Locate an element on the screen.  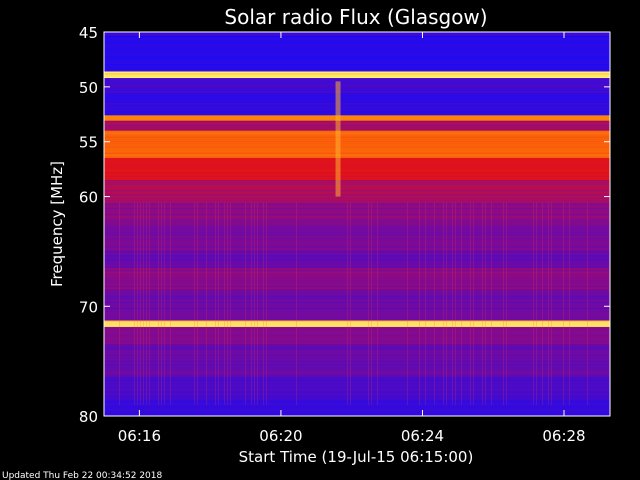
updated-timestamp: Updated Thu Feb 22 00:34:52 2018 is located at coordinates (82, 475).